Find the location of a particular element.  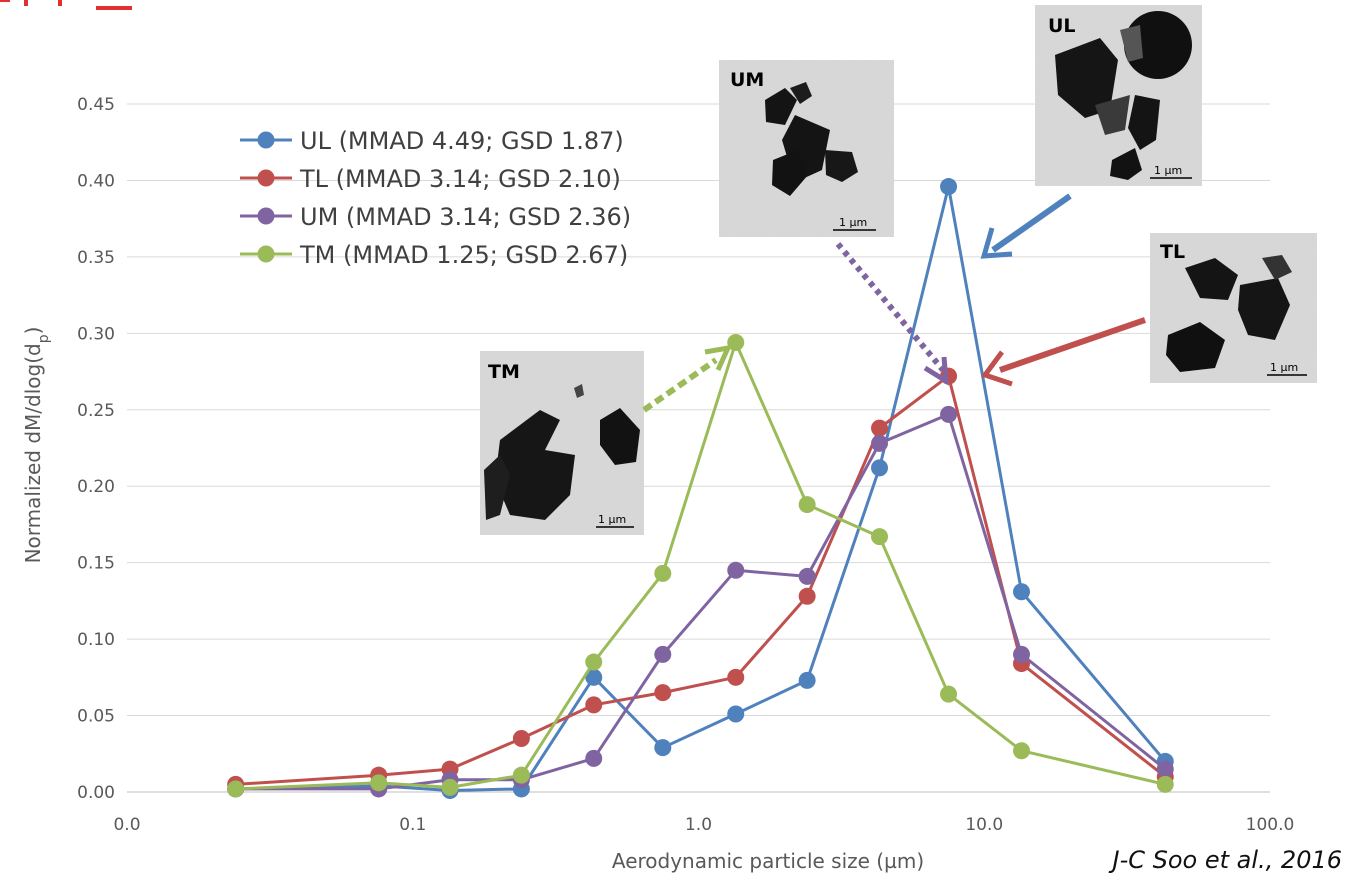

legend-entry-label: UL (MMAD 4.49; GSD 1.87) is located at coordinates (462, 141).